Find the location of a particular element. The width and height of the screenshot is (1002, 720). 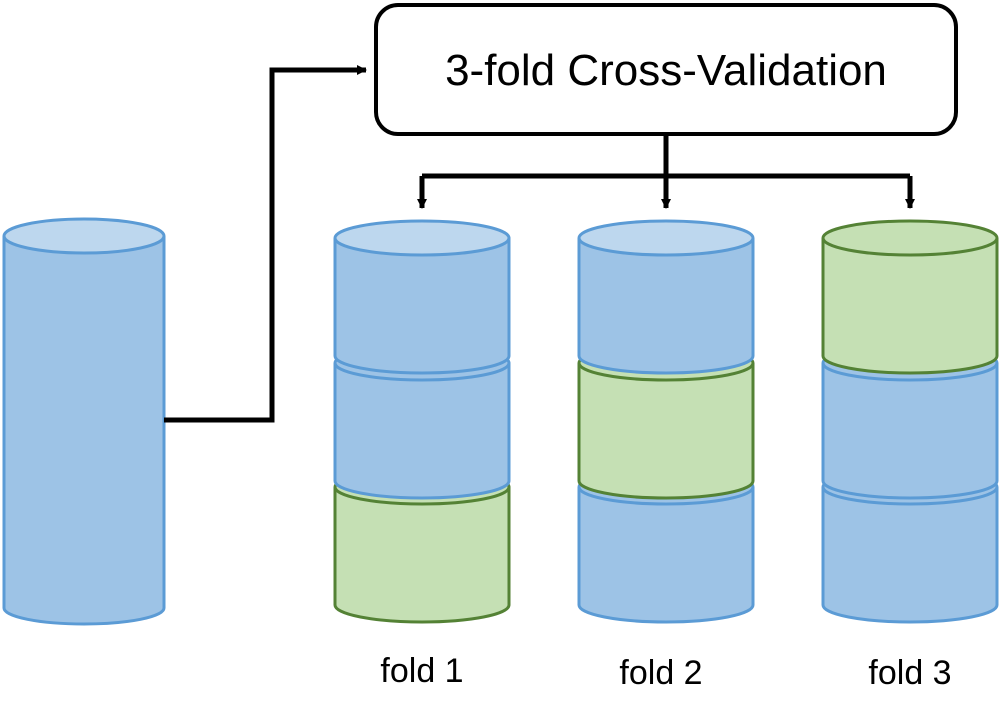

fold-3-segment-1-validation is located at coordinates (910, 297).